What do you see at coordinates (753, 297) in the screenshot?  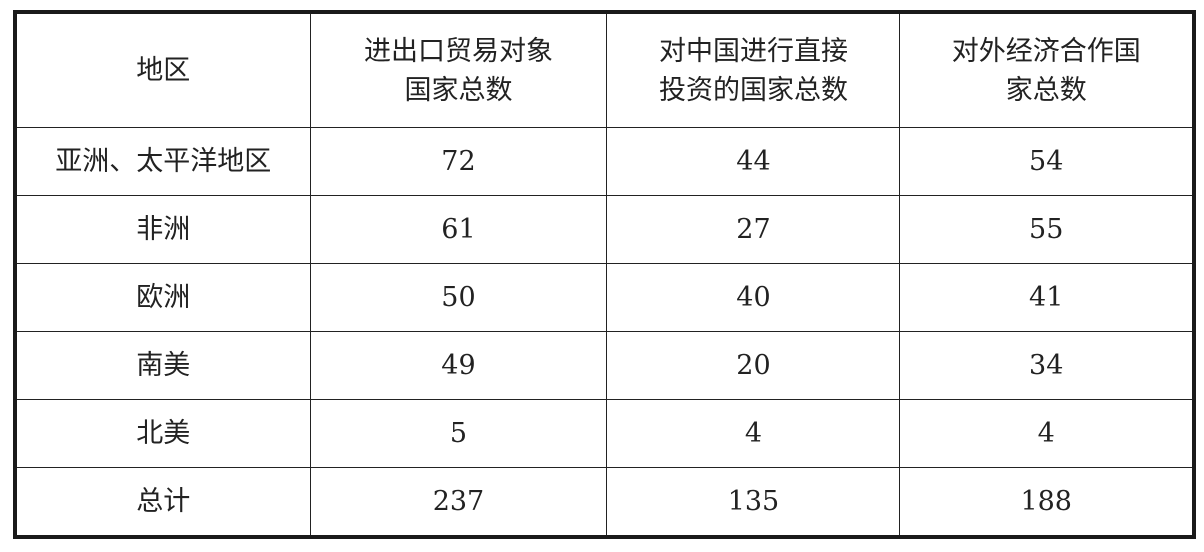 I see `cell-direct-investment: 40` at bounding box center [753, 297].